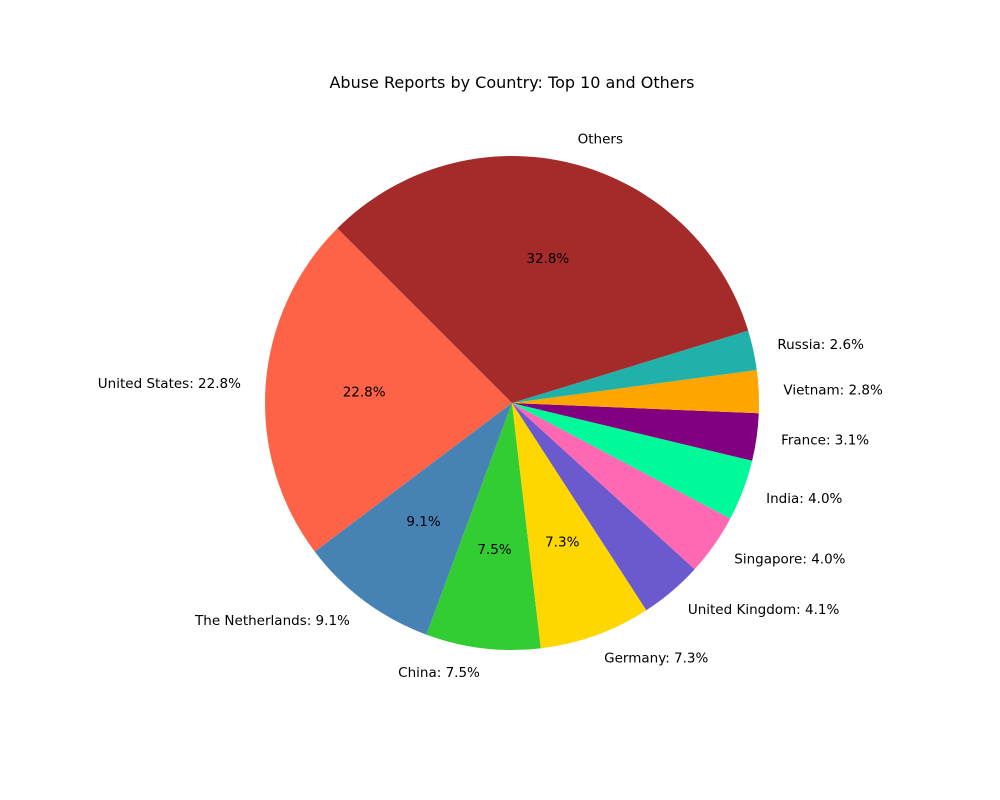 The width and height of the screenshot is (1000, 800). What do you see at coordinates (562, 542) in the screenshot?
I see `slice-percent-germany: 7.3%` at bounding box center [562, 542].